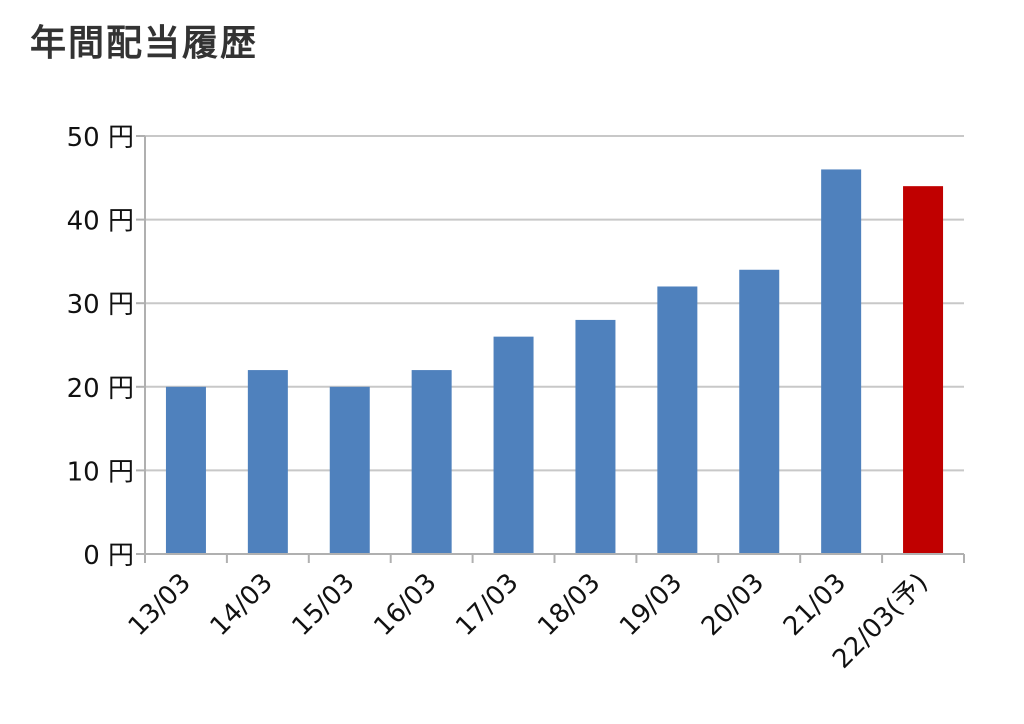 The image size is (1024, 724). I want to click on x-tick-label: 17/03, so click(487, 605).